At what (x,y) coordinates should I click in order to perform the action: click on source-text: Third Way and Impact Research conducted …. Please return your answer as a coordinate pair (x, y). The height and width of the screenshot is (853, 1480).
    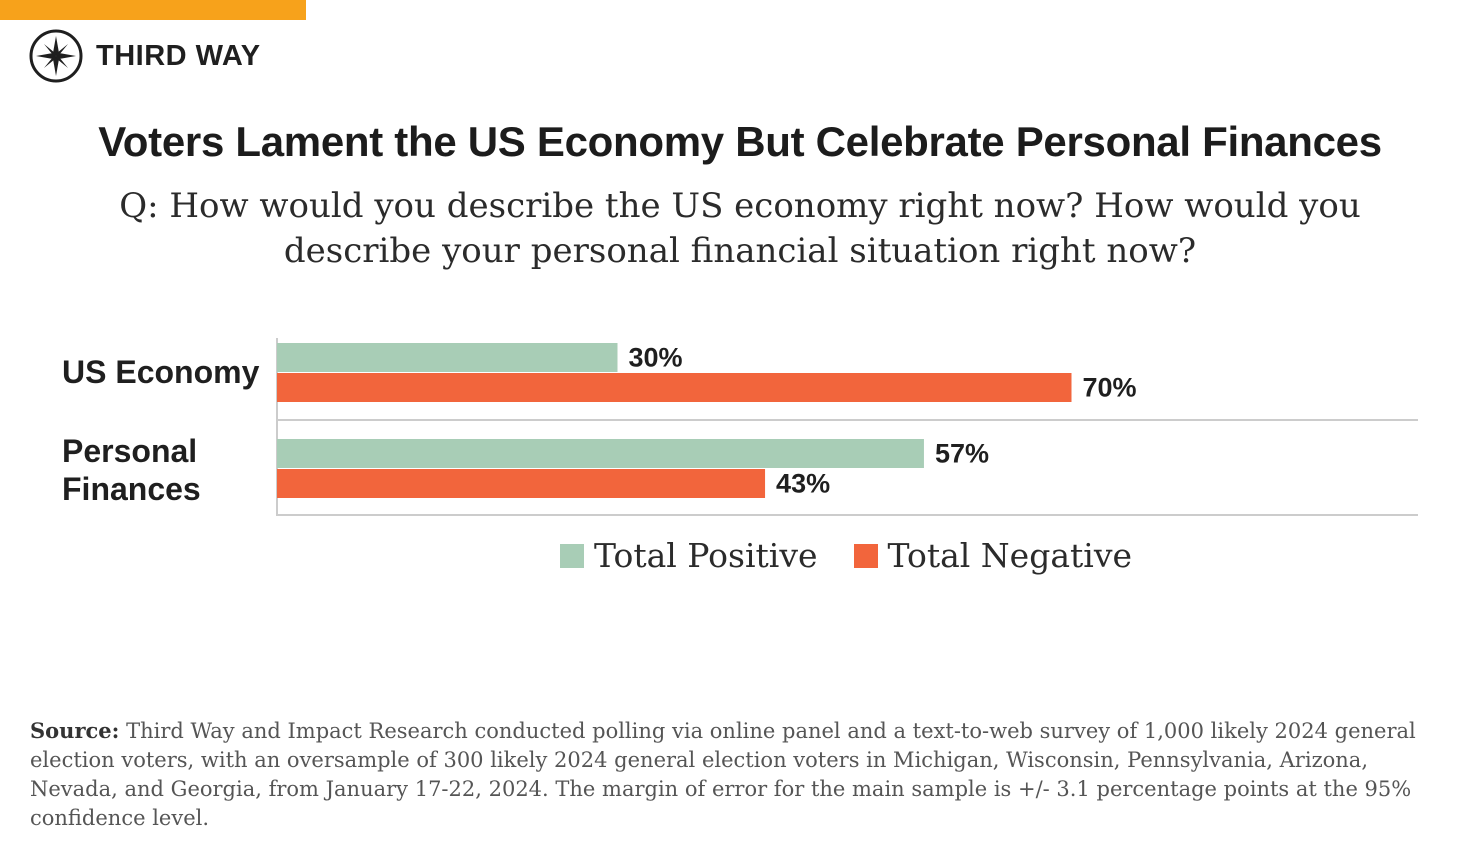
    Looking at the image, I should click on (723, 774).